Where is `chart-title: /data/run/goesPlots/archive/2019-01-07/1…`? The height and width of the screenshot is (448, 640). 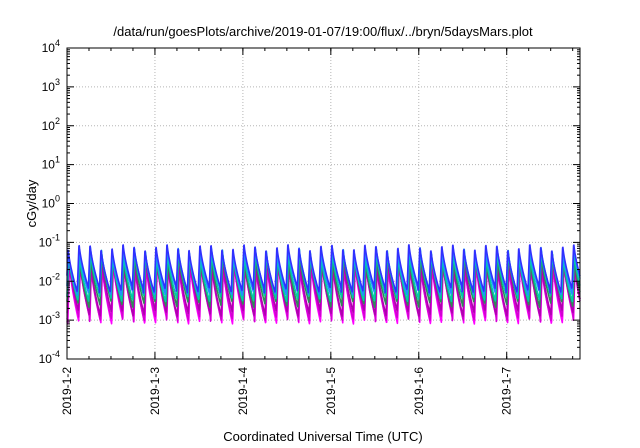 chart-title: /data/run/goesPlots/archive/2019-01-07/1… is located at coordinates (323, 31).